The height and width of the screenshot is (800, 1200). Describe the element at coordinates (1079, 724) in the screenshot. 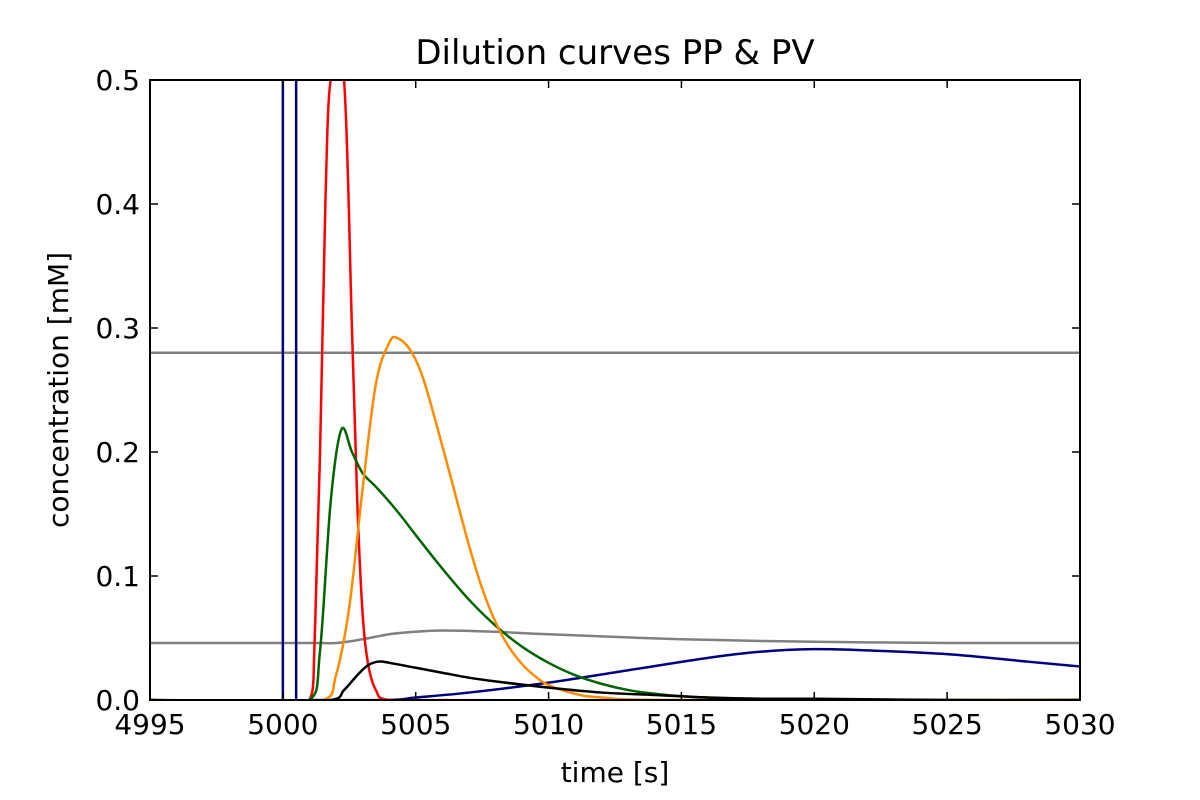

I see `x-tick-label: 5030` at that location.